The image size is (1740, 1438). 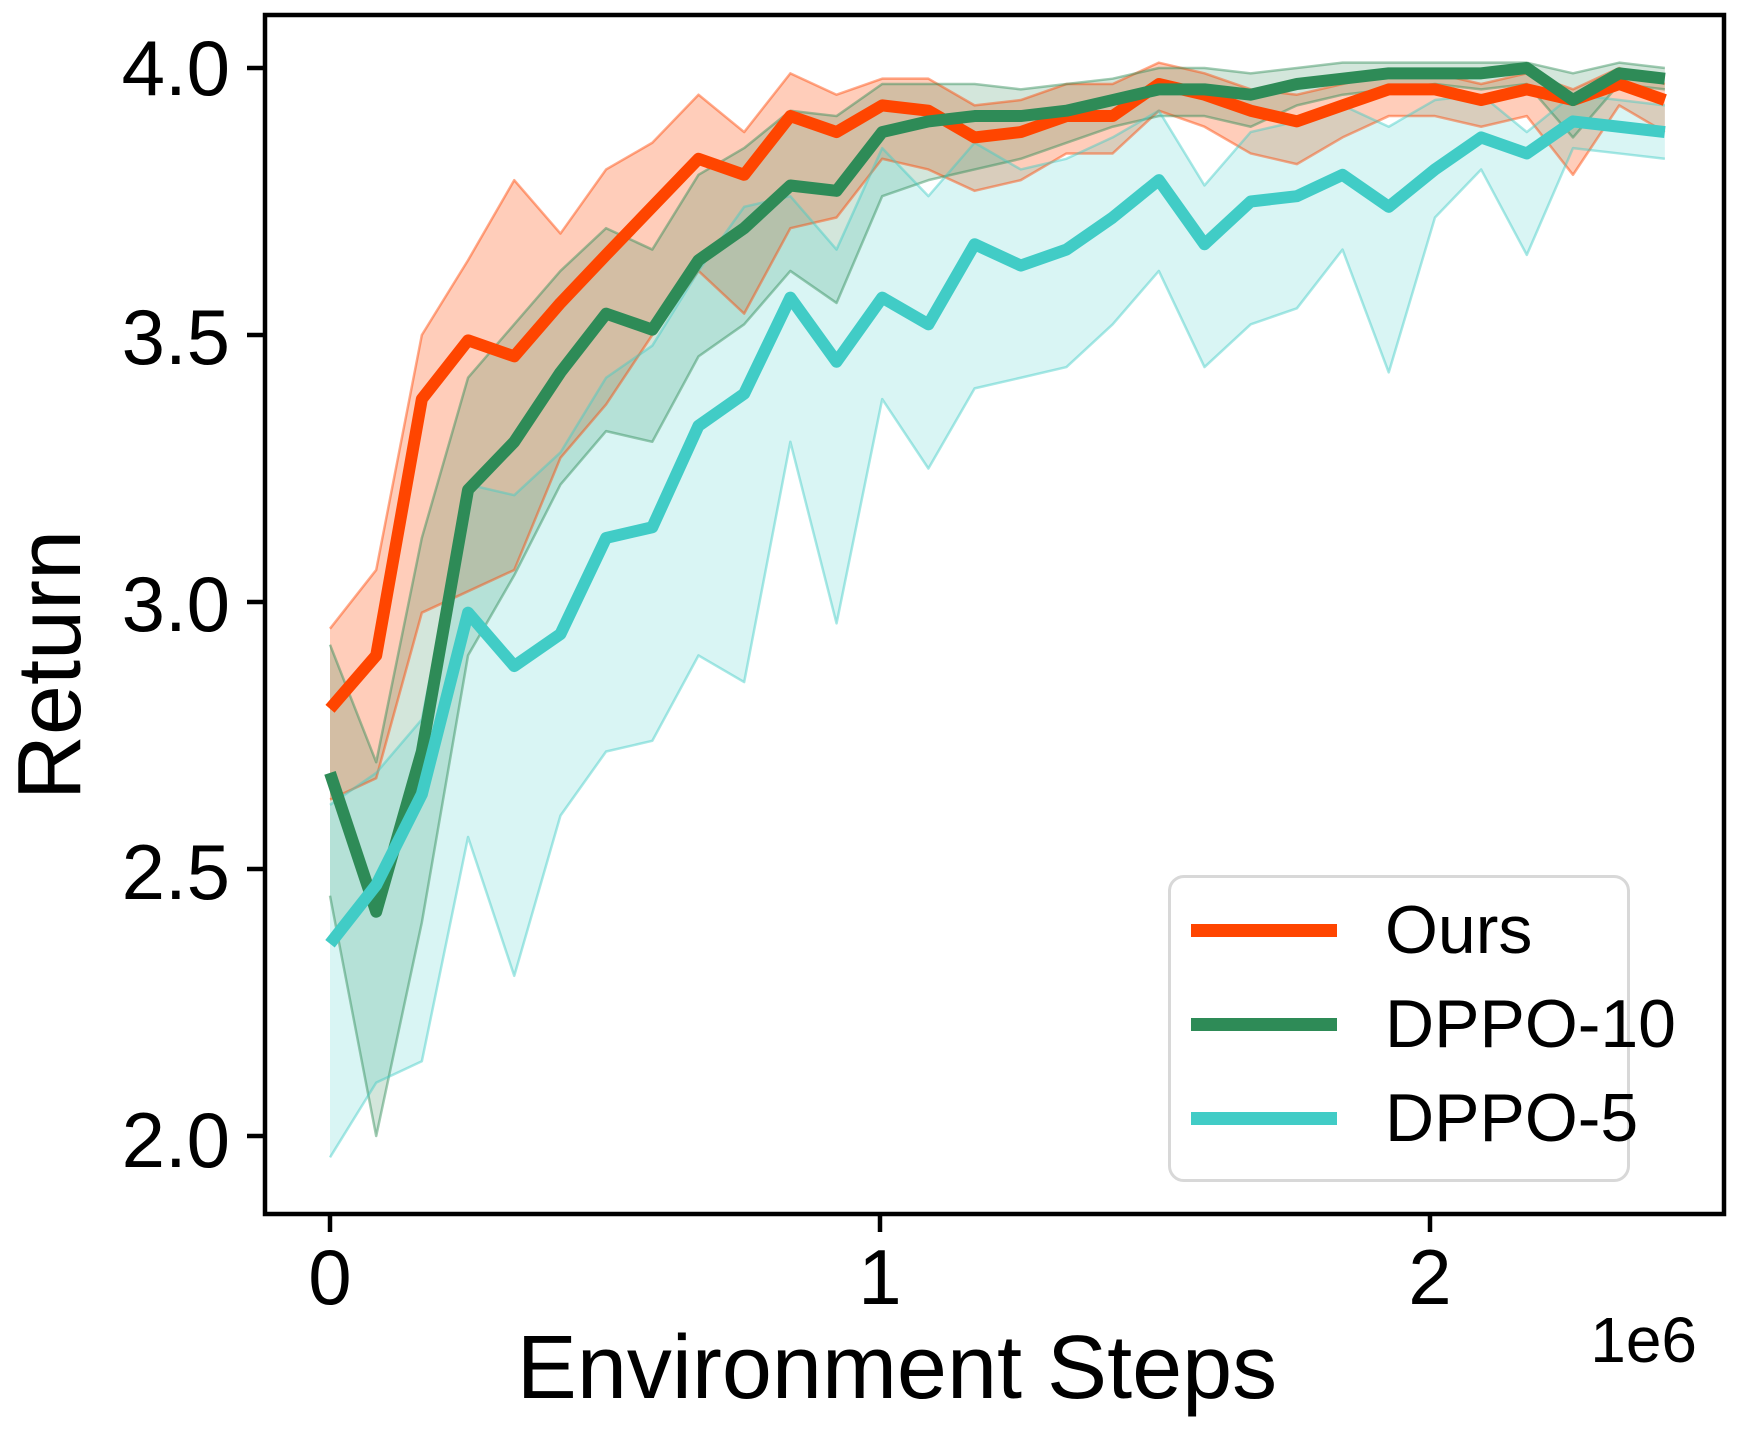 What do you see at coordinates (175, 1140) in the screenshot?
I see `ytick-label-2-0: 2.0` at bounding box center [175, 1140].